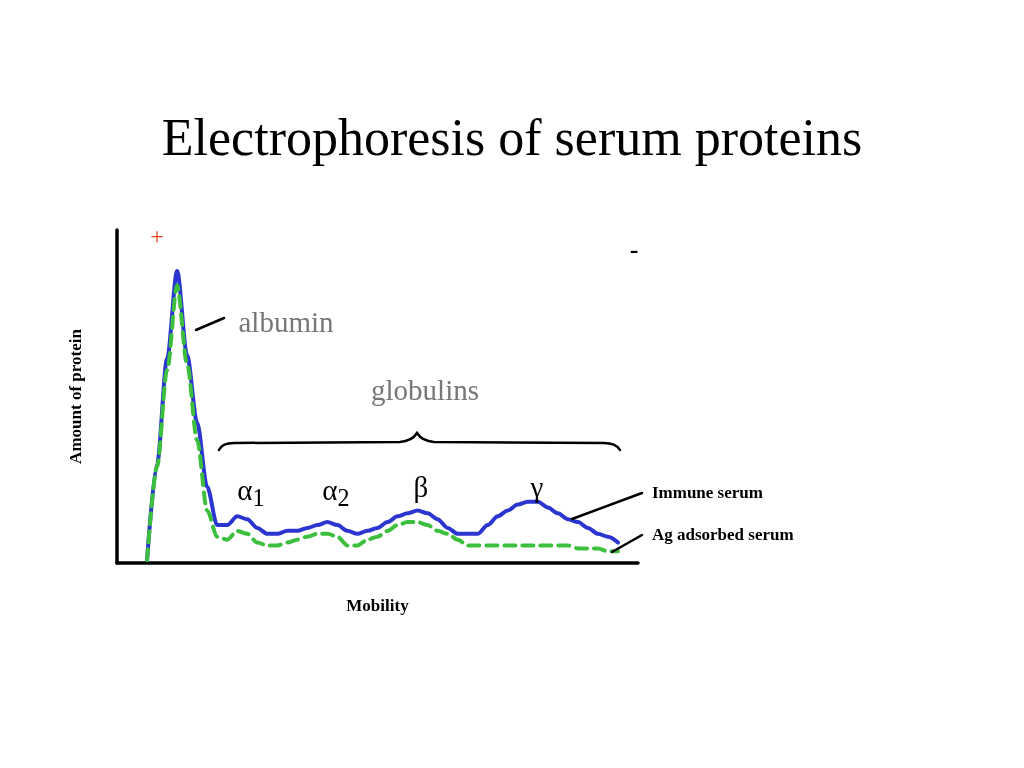 The height and width of the screenshot is (768, 1024). I want to click on annotation: γ, so click(537, 486).